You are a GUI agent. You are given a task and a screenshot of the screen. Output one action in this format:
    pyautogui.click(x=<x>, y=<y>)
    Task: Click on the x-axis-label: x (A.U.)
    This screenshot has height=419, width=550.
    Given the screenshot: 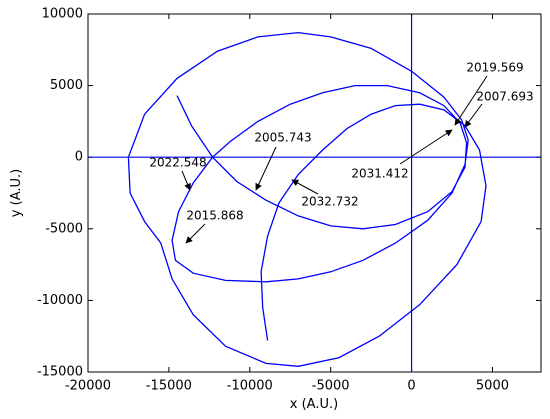 What is the action you would take?
    pyautogui.click(x=314, y=404)
    